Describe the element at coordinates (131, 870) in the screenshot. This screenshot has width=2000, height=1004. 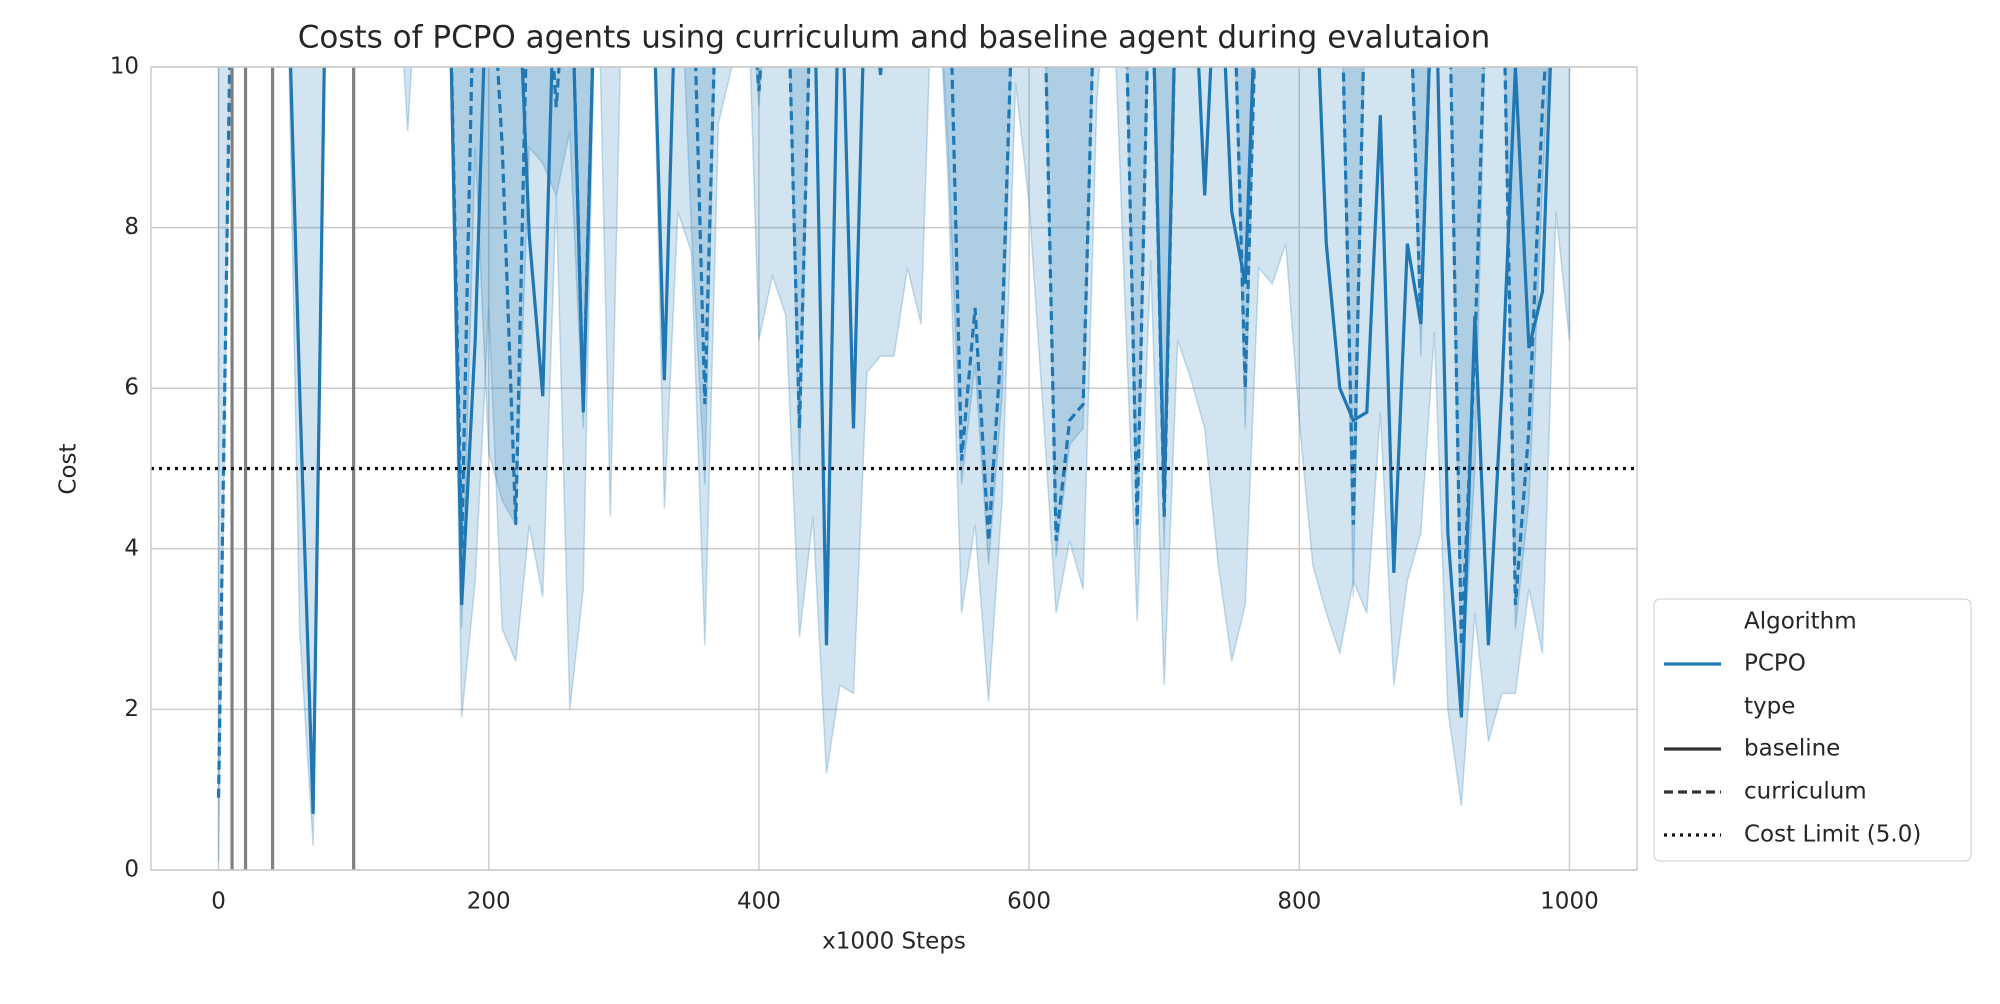
I see `y-tick-label: 0` at that location.